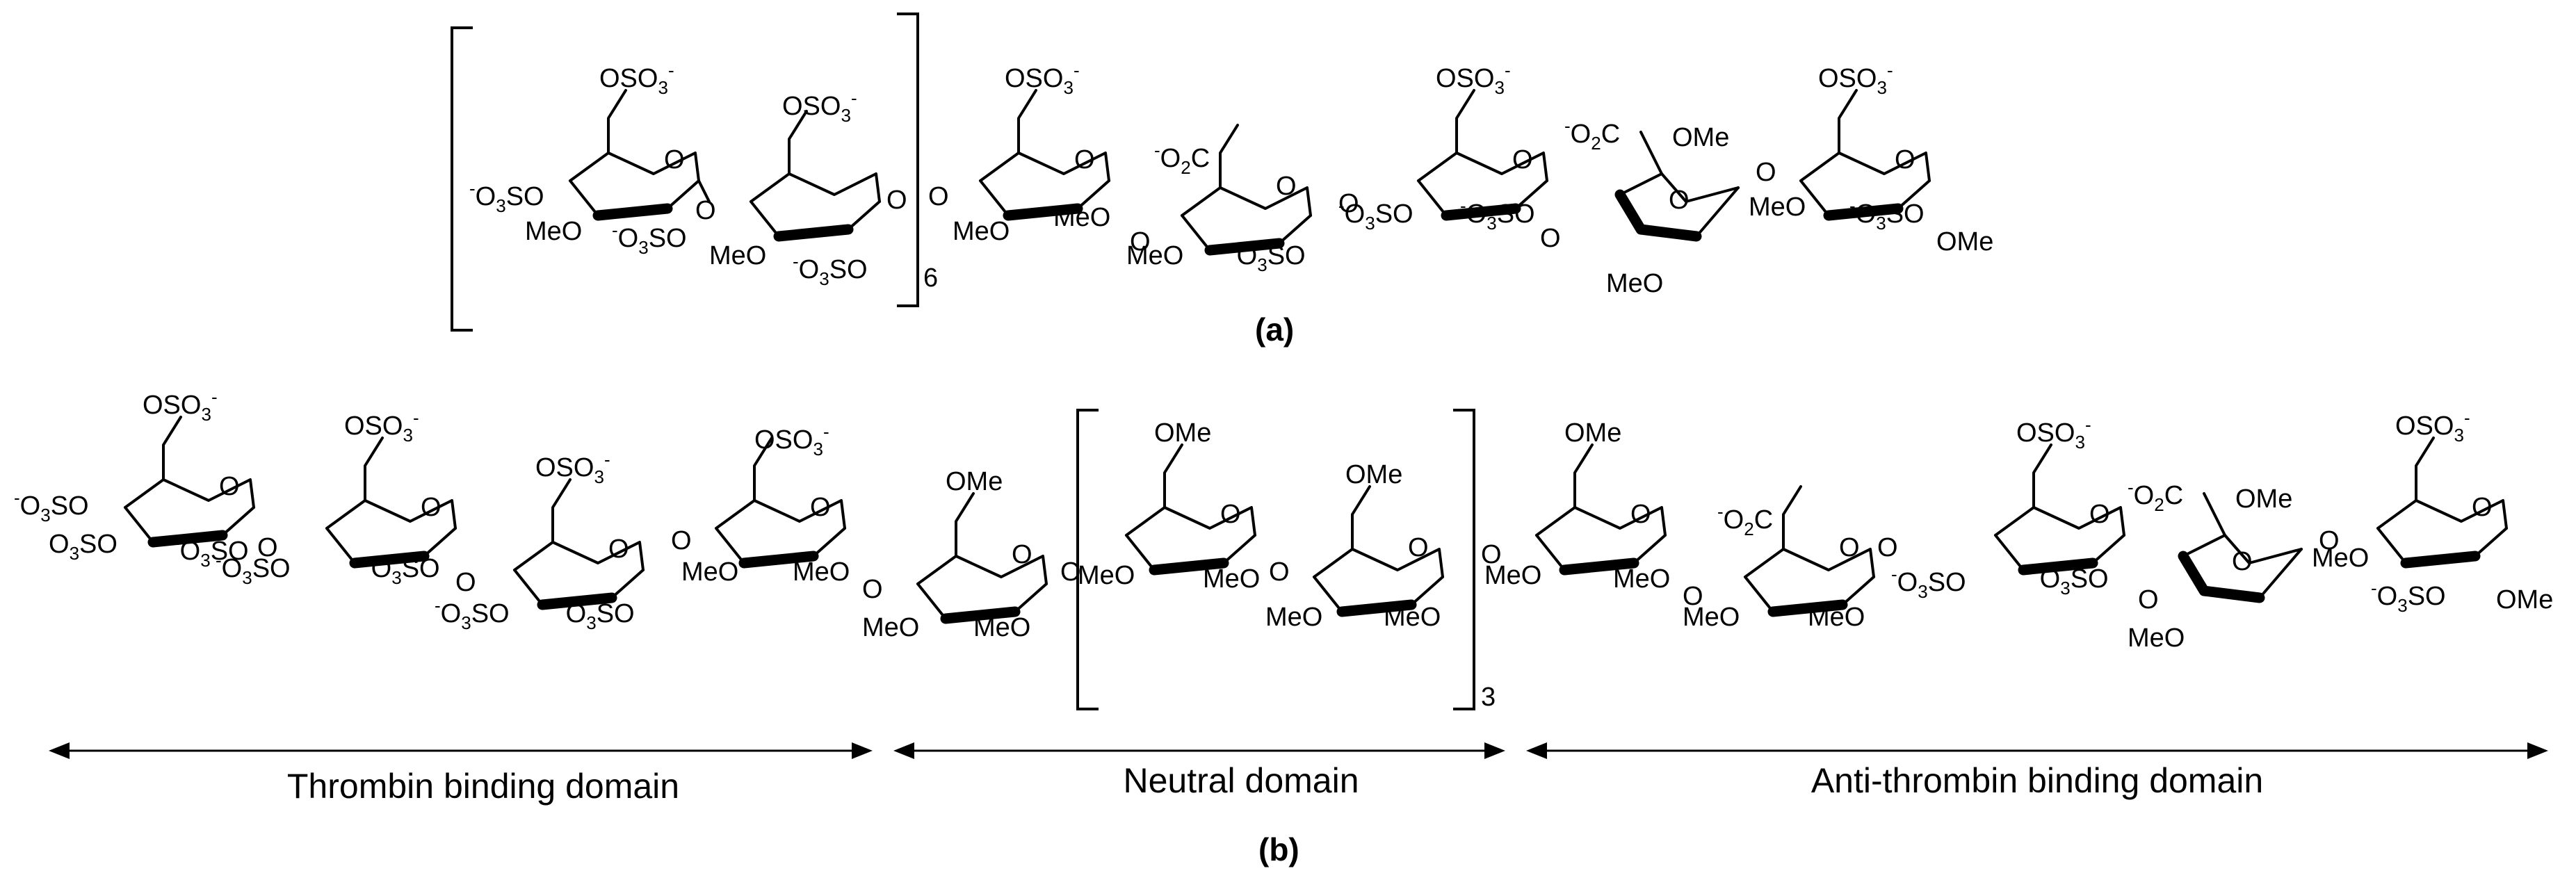 This screenshot has width=2576, height=880. What do you see at coordinates (2215, 565) in the screenshot?
I see `sugar-unit-b11: -O2C OMe O MeO` at bounding box center [2215, 565].